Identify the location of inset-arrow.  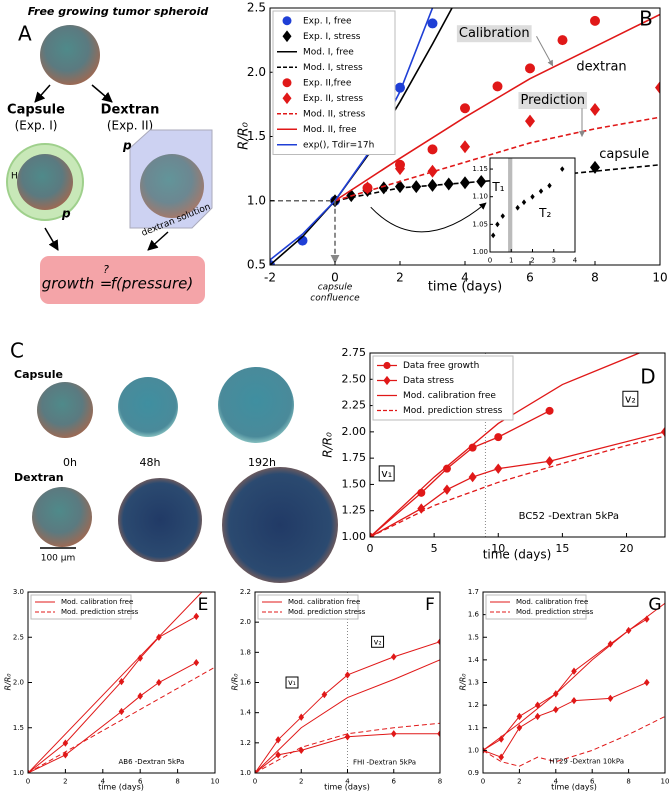
(428, 217).